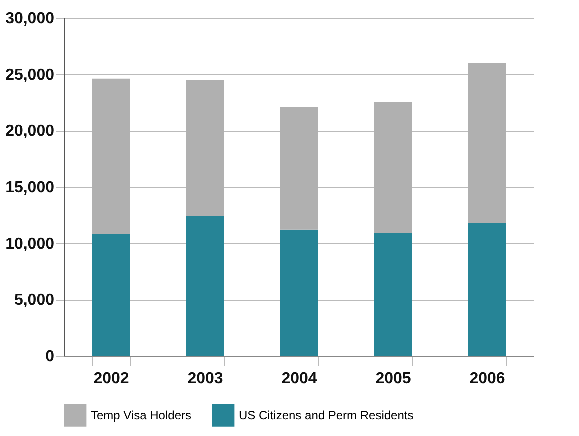  I want to click on y-tick-label: 25,000, so click(30, 75).